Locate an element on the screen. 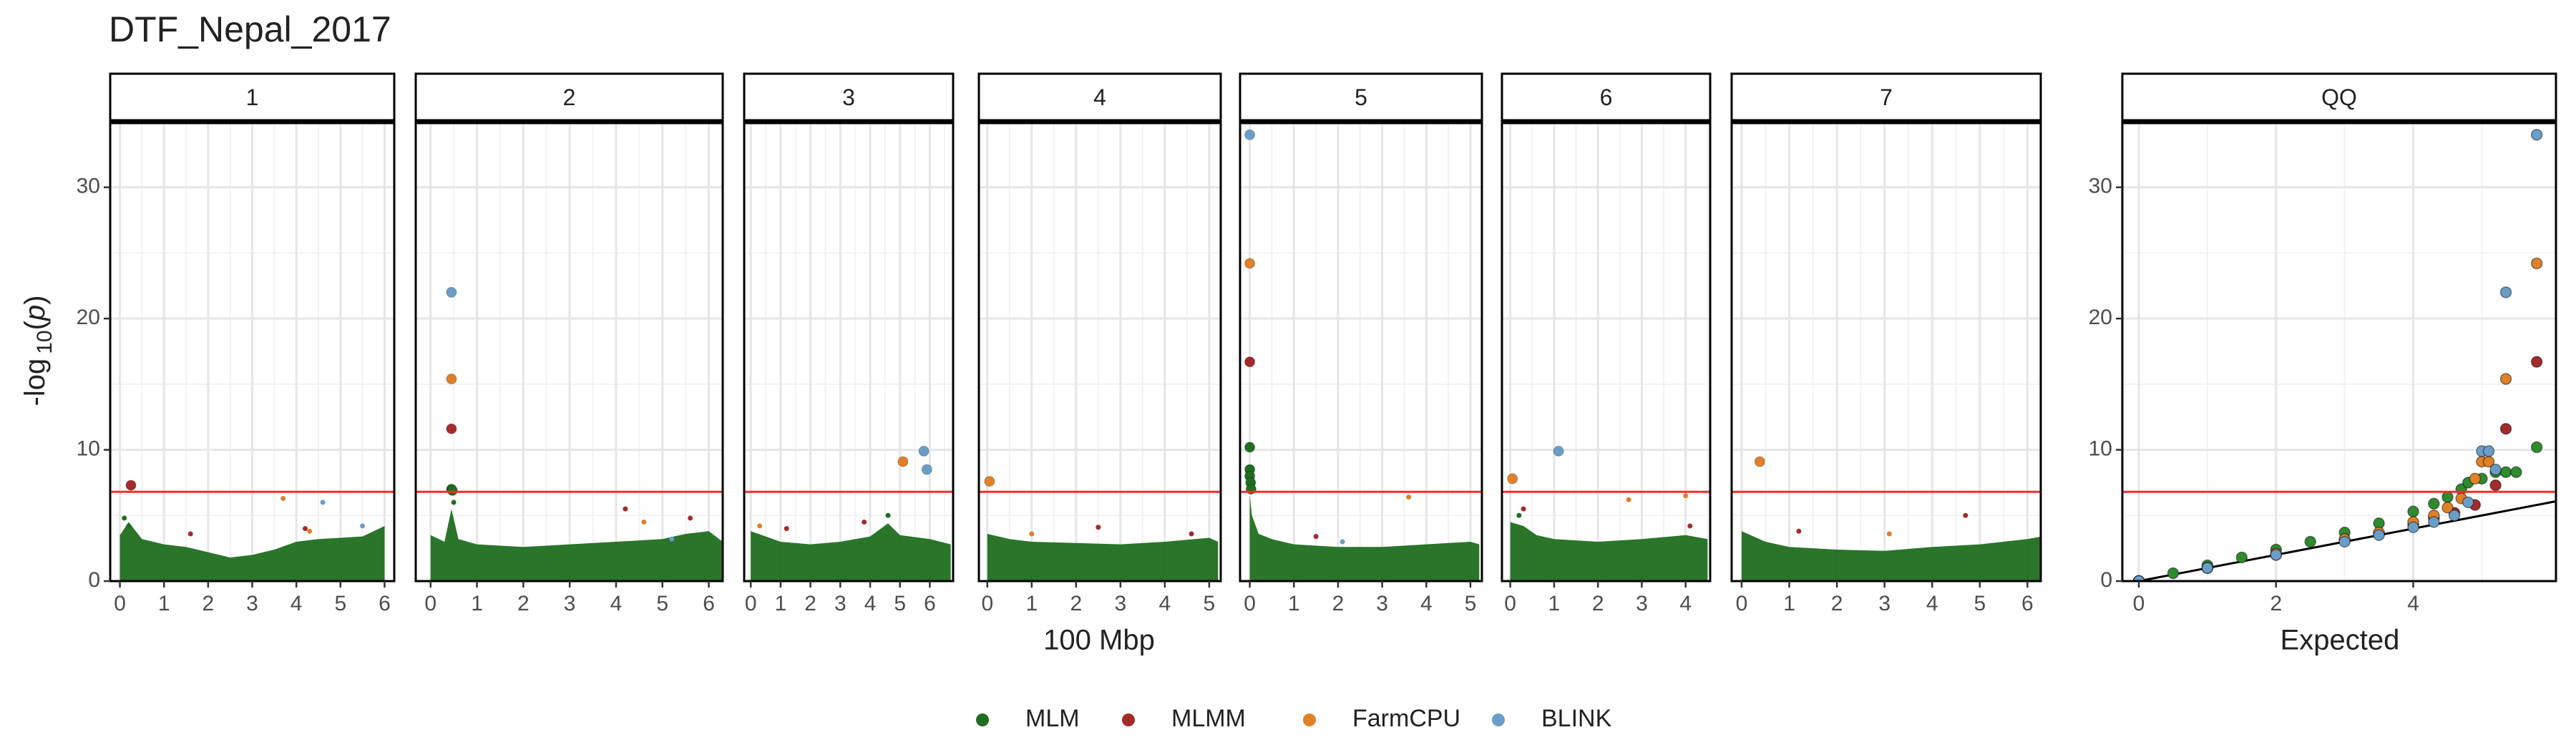 This screenshot has height=755, width=2576. strip-label: 5 is located at coordinates (1361, 97).